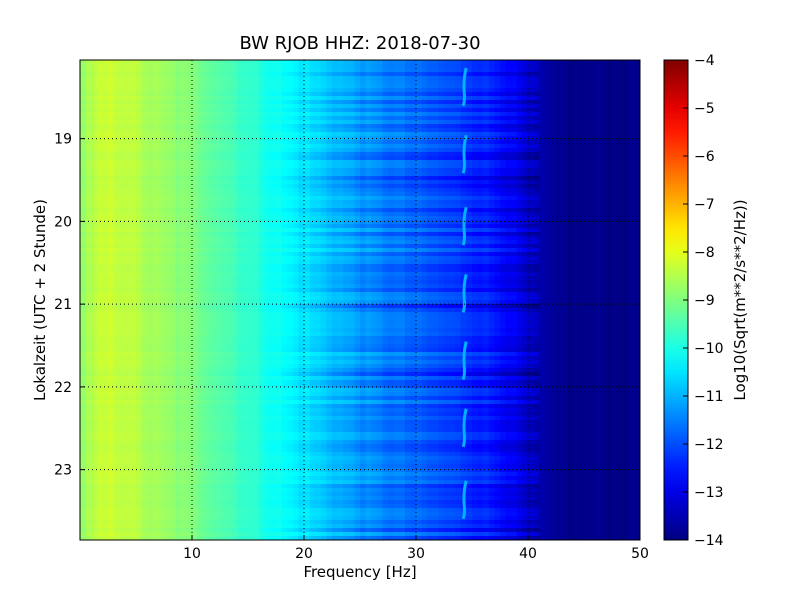  I want to click on chart-title: BW RJOB HHZ: 2018-07-30, so click(359, 43).